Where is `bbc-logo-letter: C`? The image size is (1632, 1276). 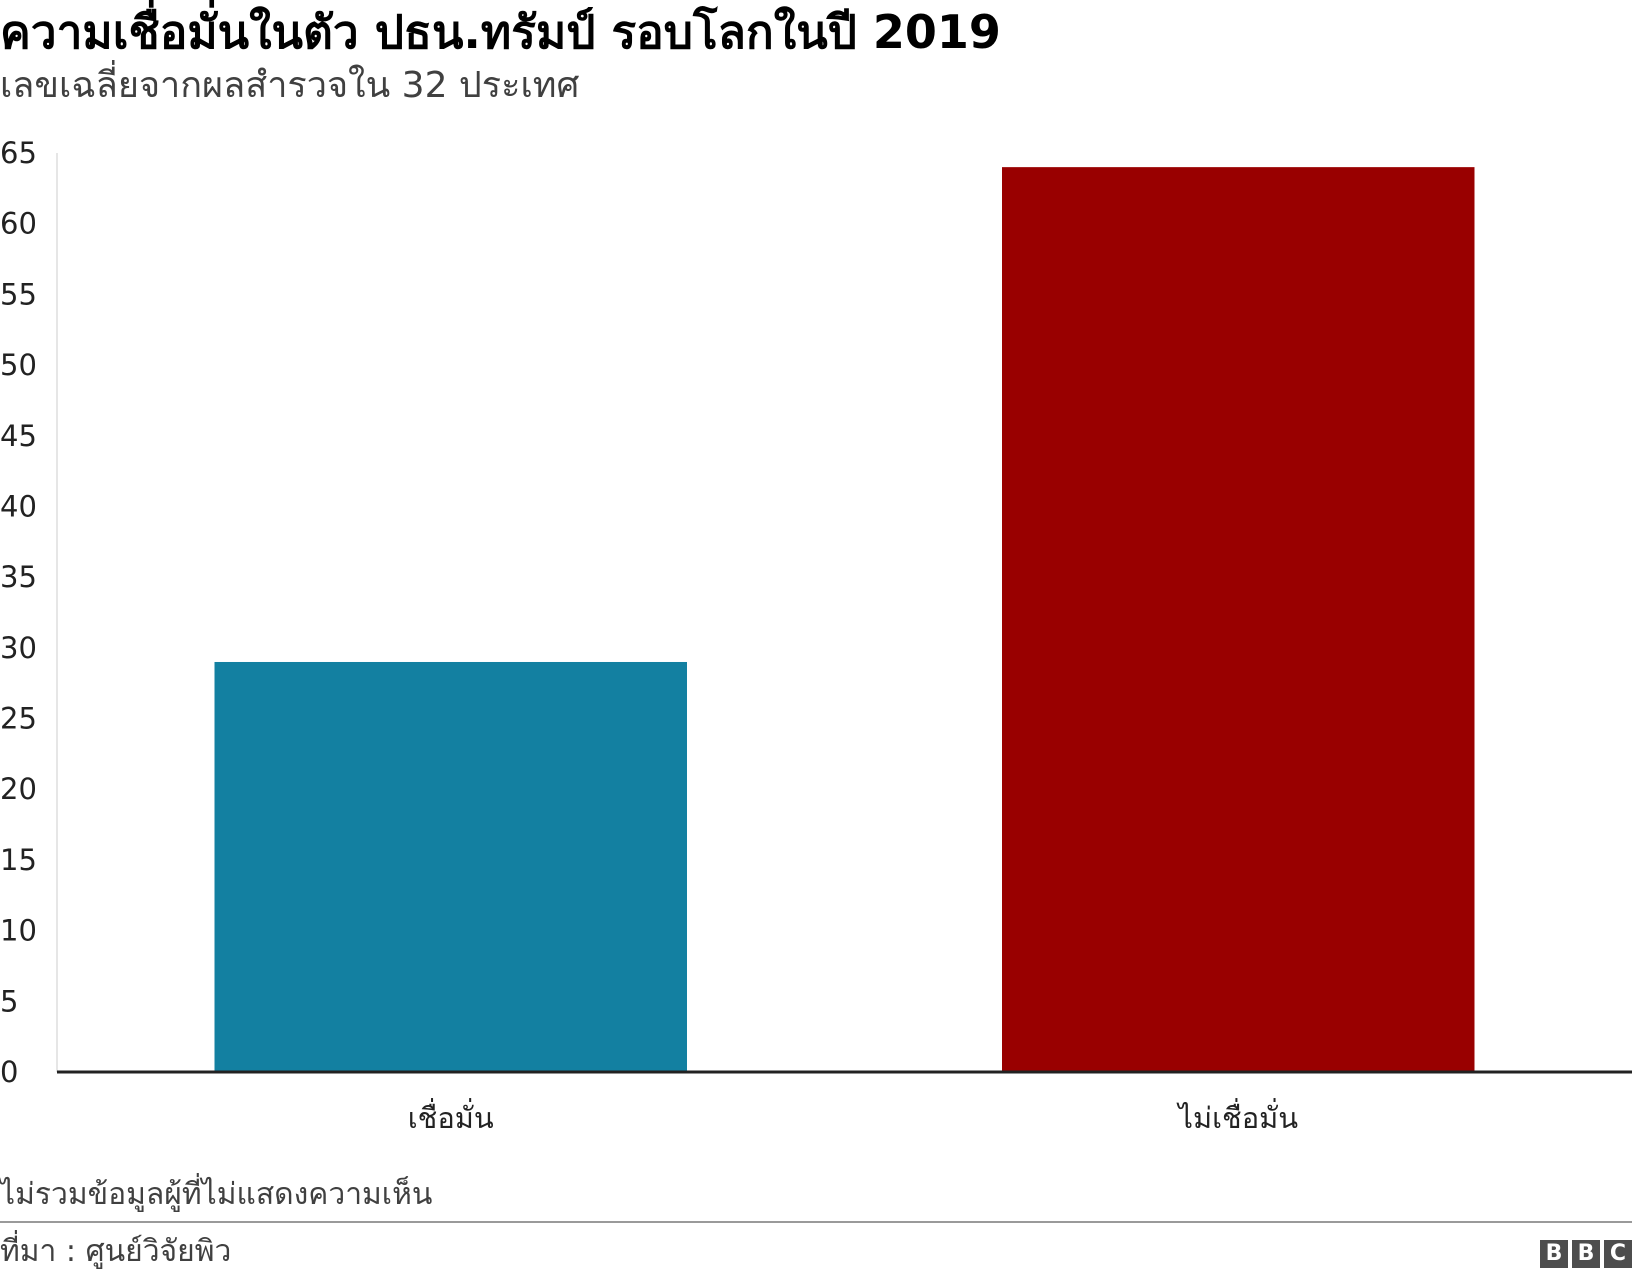 bbc-logo-letter: C is located at coordinates (1618, 1254).